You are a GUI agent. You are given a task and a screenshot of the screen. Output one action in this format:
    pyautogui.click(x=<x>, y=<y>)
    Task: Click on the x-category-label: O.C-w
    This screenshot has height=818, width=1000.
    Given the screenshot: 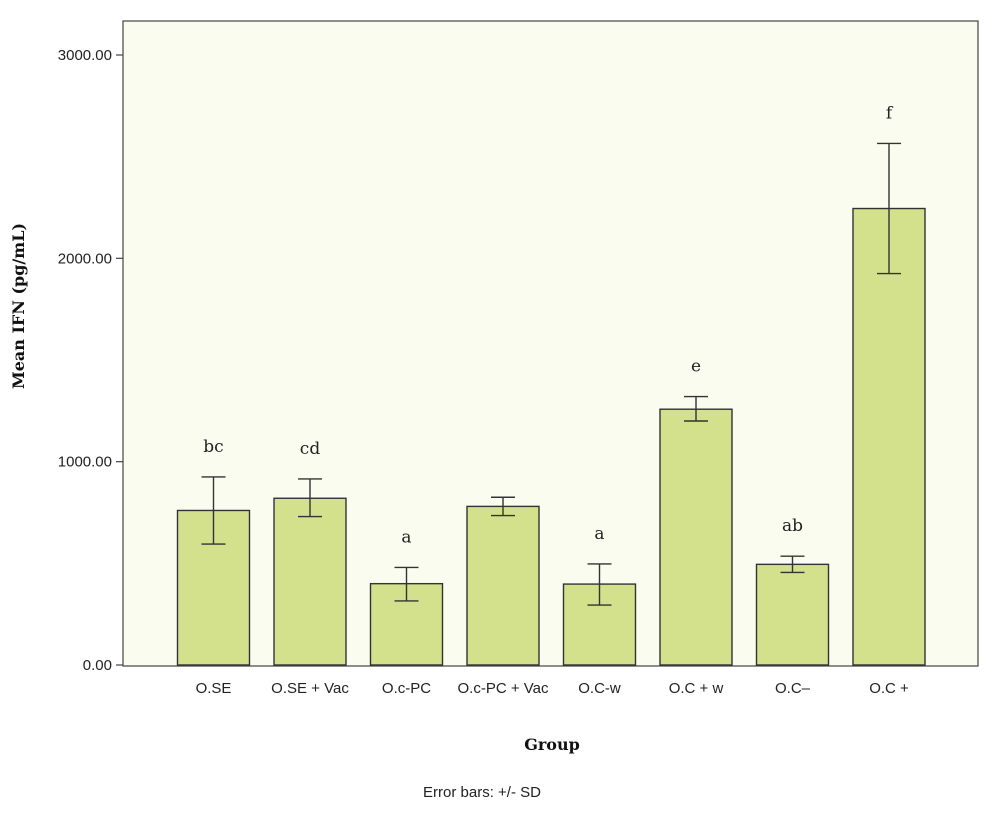 What is the action you would take?
    pyautogui.click(x=599, y=688)
    